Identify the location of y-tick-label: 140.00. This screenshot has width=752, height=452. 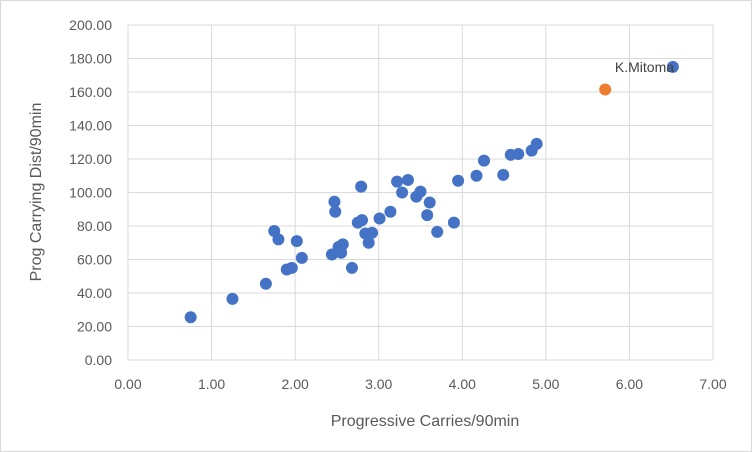
(90, 126).